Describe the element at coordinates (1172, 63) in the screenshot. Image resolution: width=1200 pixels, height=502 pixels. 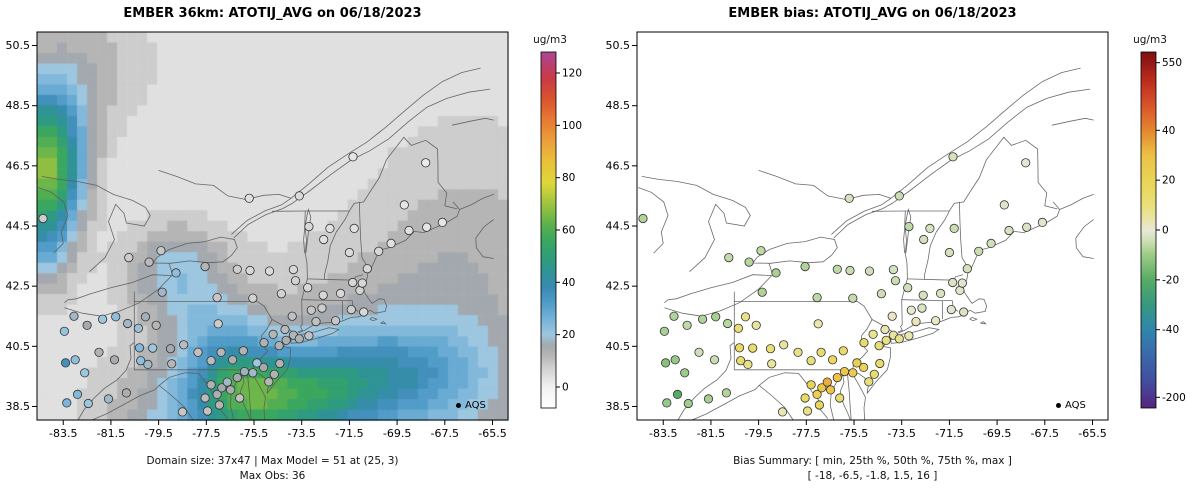
I see `svg-text: 550` at that location.